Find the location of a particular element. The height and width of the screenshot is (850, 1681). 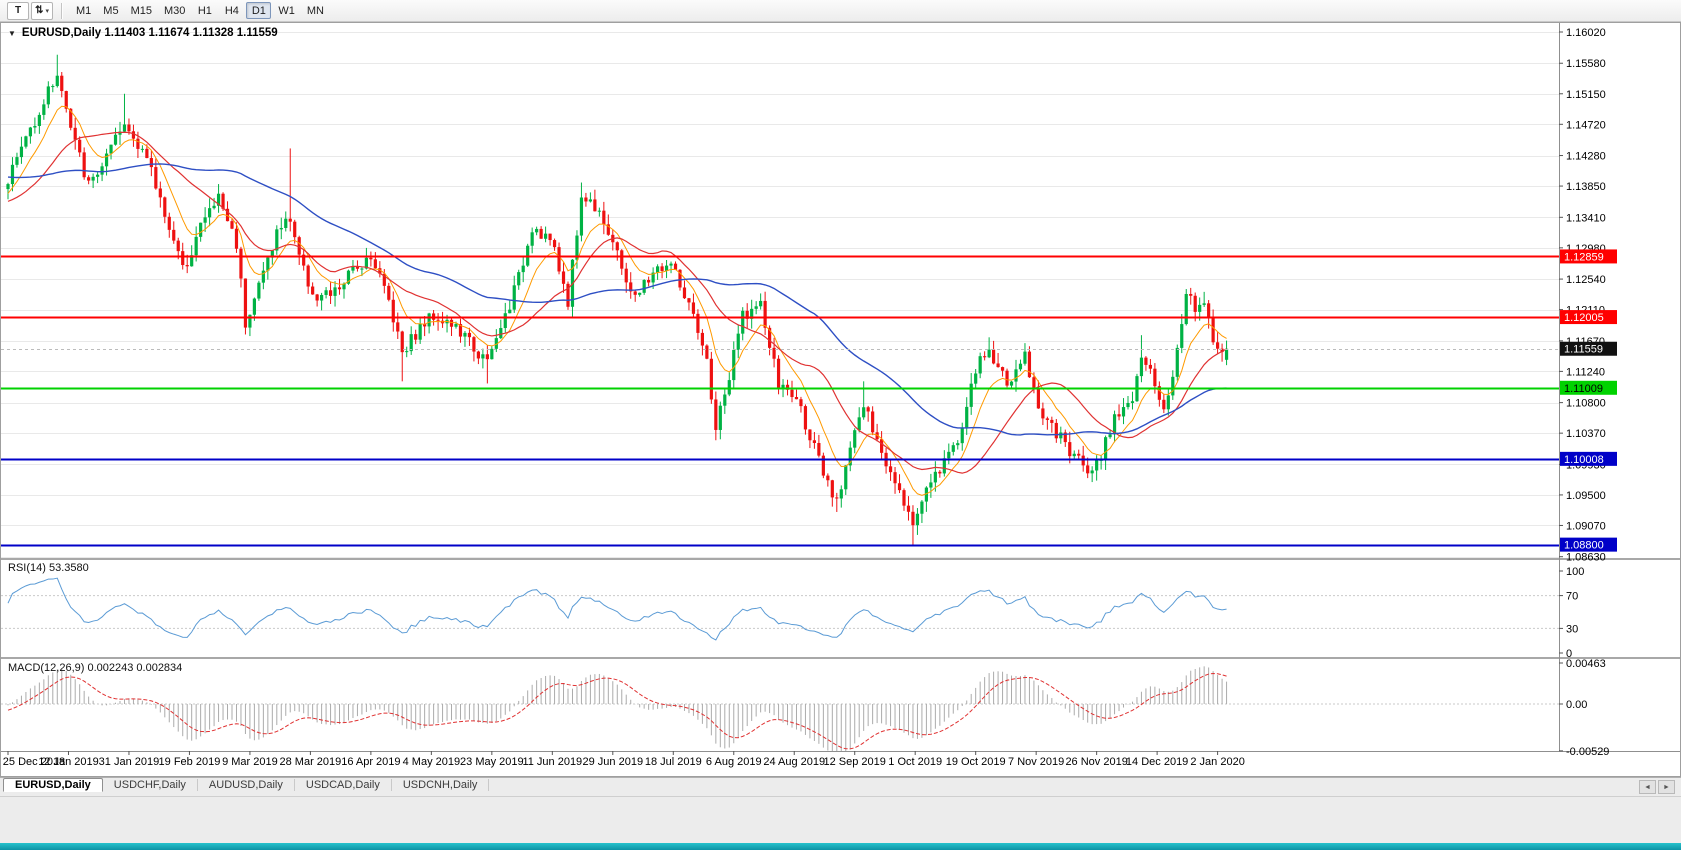

chart-tab-usdcad: USDCAD,Daily is located at coordinates (343, 785).